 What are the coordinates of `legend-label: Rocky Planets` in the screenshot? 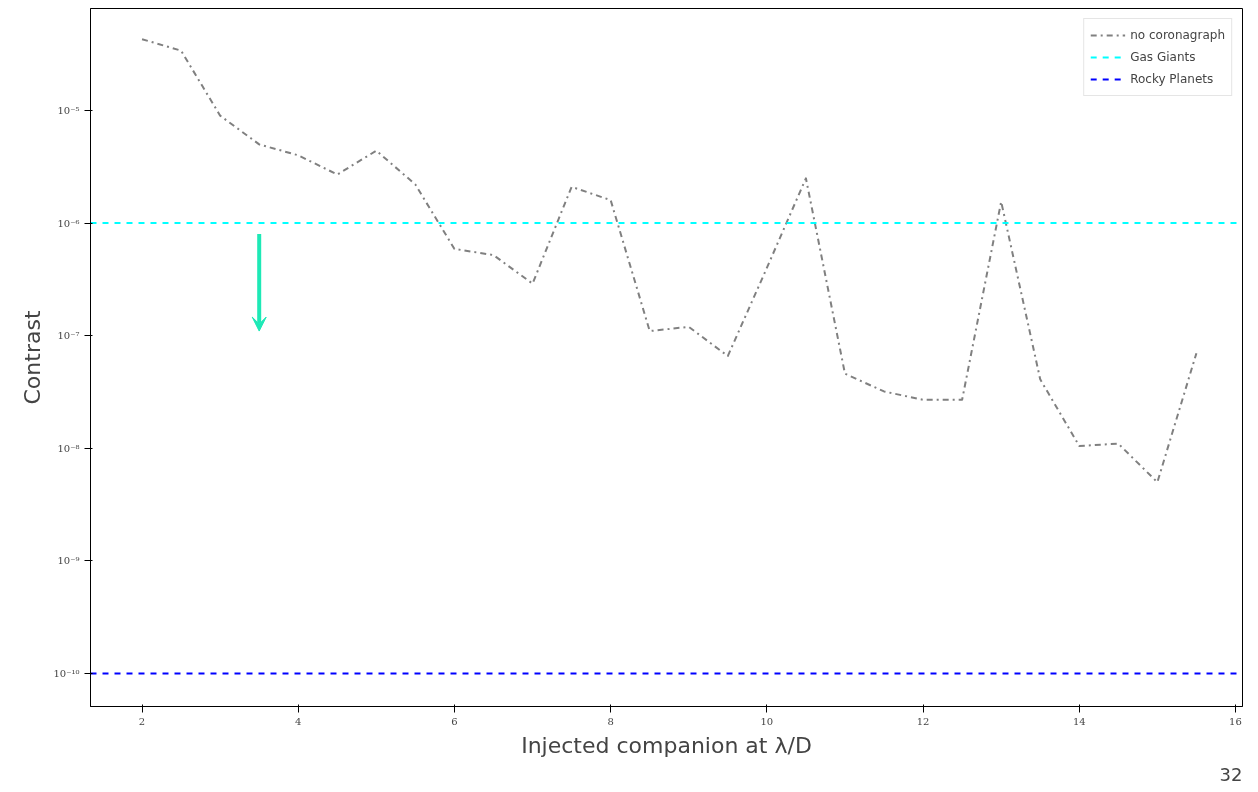 It's located at (1172, 79).